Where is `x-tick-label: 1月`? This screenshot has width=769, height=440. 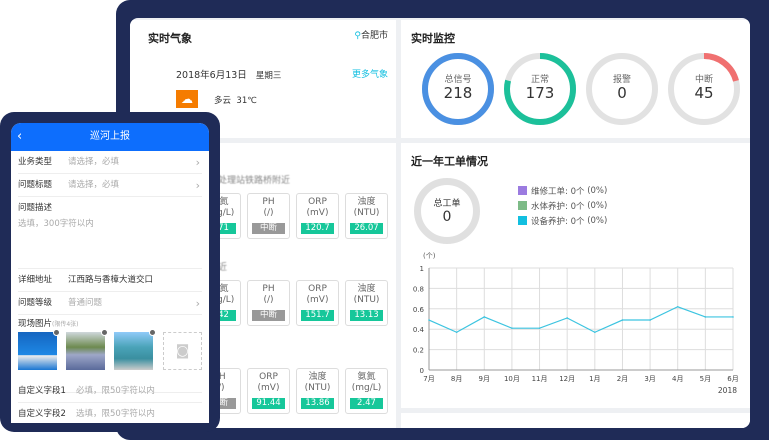 x-tick-label: 1月 is located at coordinates (594, 379).